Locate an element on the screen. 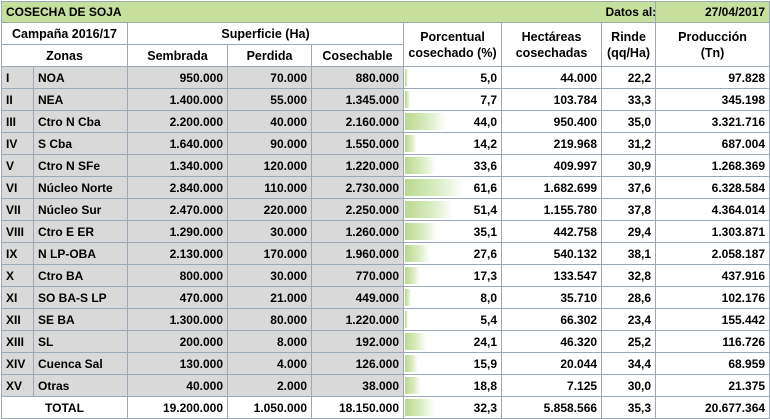 The image size is (770, 419). header-rinde: Rinde (qq/Ha) is located at coordinates (629, 44).